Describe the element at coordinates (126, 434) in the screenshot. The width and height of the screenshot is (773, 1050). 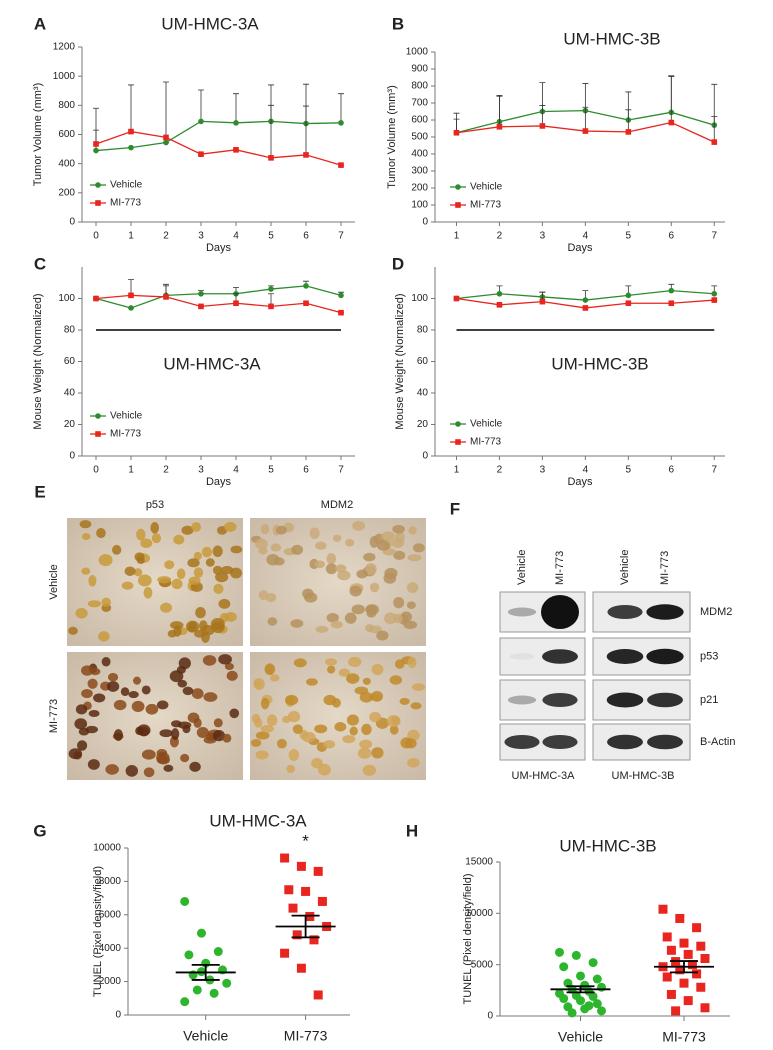
I see `legend-label: MI-773` at that location.